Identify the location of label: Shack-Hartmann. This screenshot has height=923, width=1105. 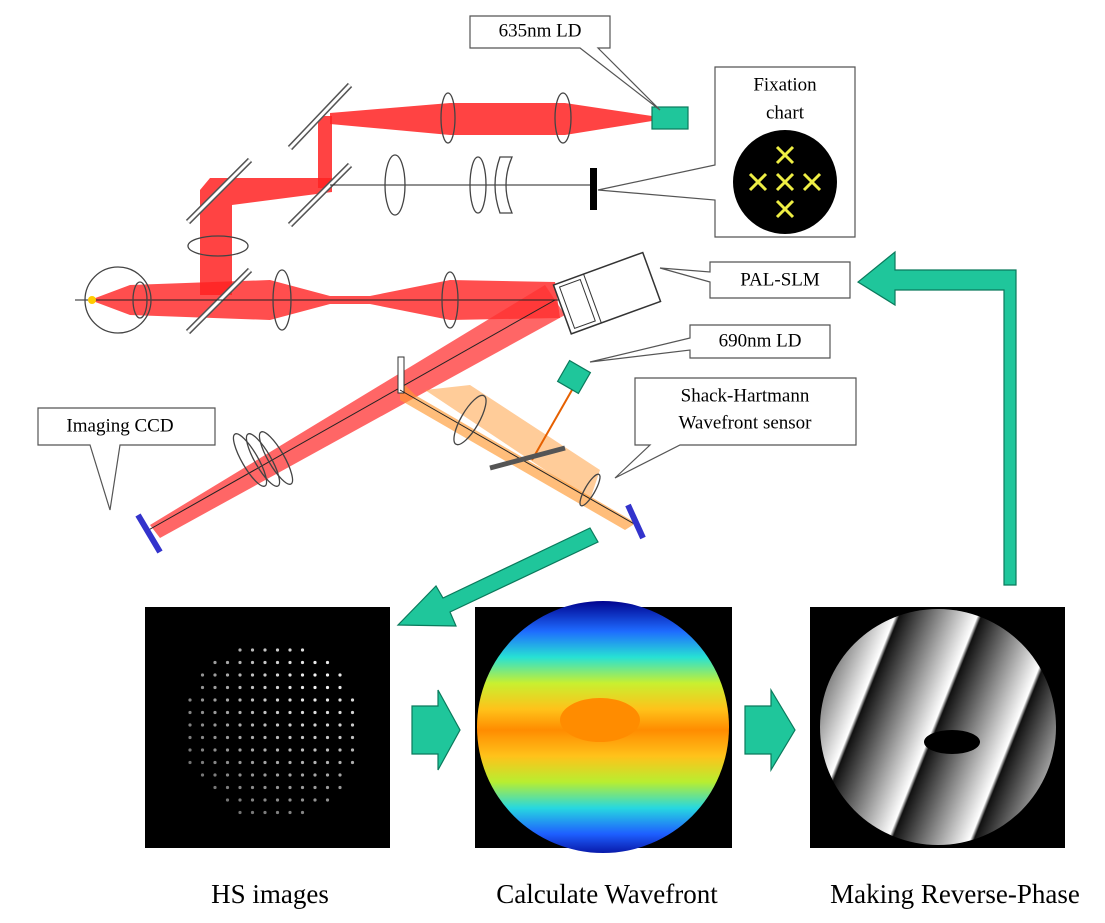
(745, 395).